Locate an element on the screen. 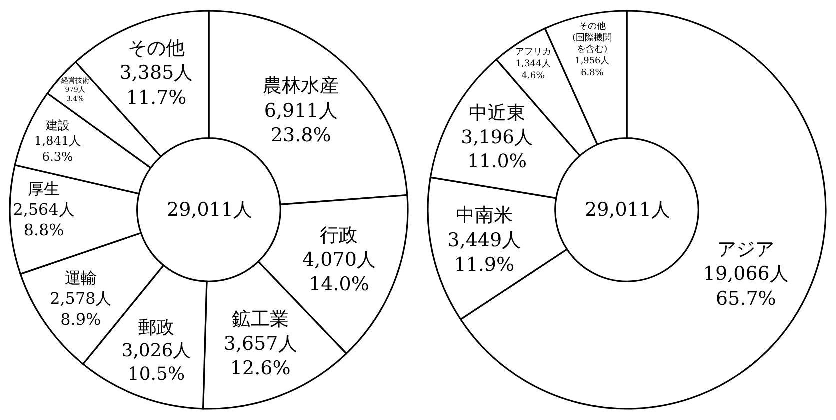 The width and height of the screenshot is (836, 420). slice-label: 郵政 is located at coordinates (156, 327).